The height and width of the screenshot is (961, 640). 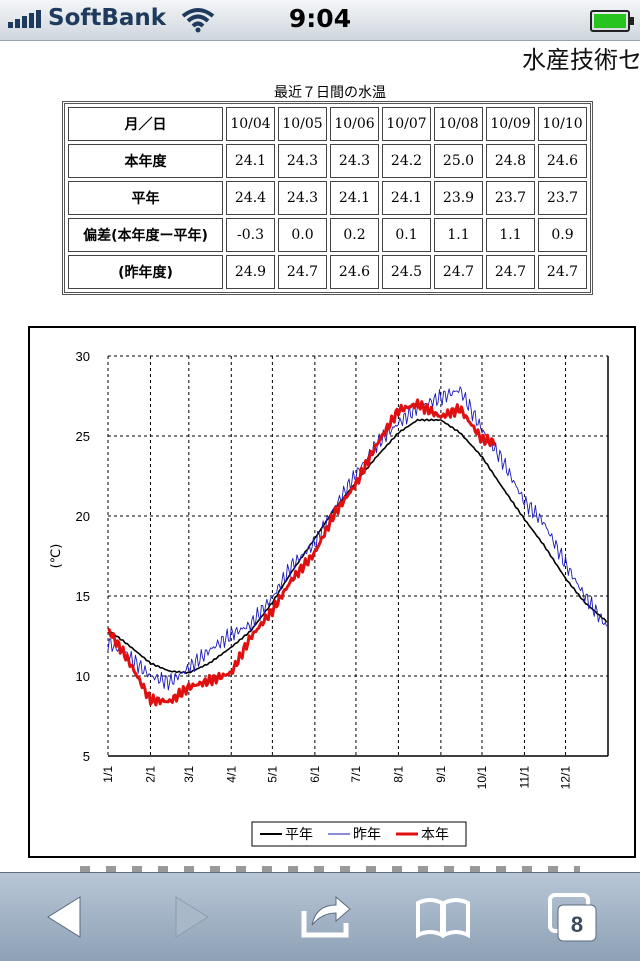 What do you see at coordinates (510, 124) in the screenshot?
I see `date-cell: 10/09` at bounding box center [510, 124].